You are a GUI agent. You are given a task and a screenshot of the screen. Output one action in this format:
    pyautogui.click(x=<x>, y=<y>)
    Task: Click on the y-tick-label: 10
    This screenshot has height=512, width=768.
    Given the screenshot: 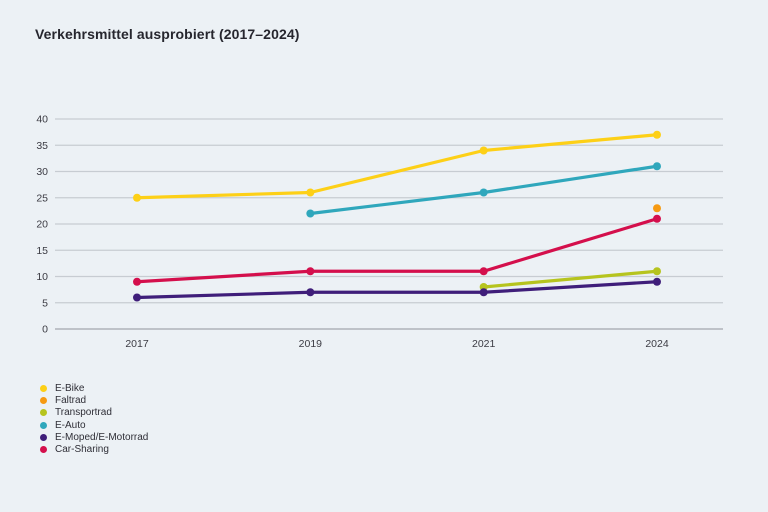 What is the action you would take?
    pyautogui.click(x=42, y=277)
    